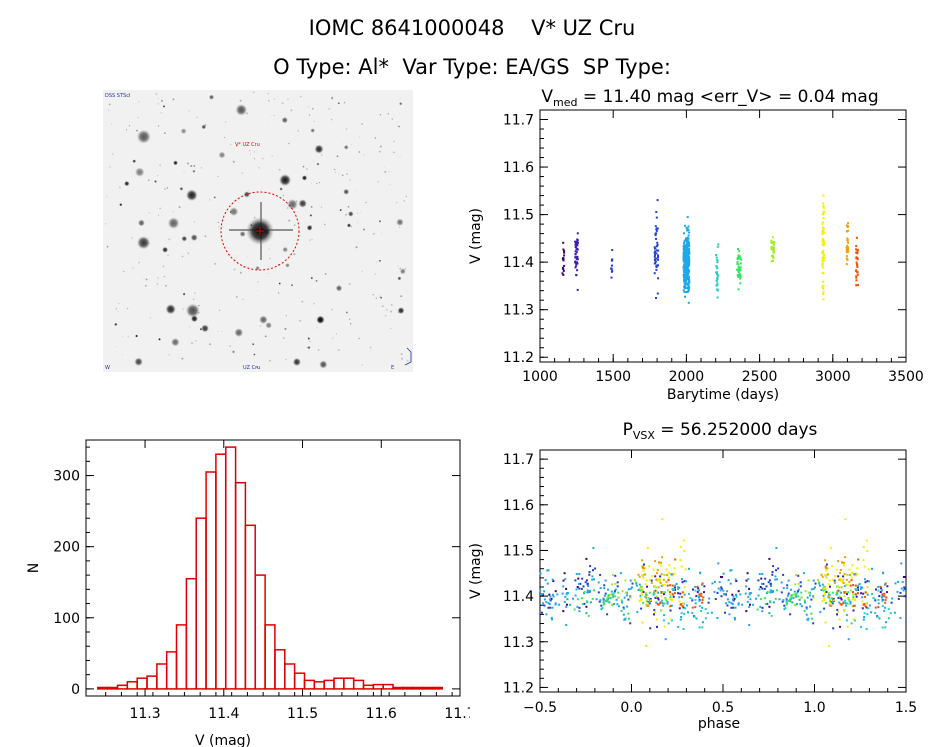 The image size is (944, 747). I want to click on lc-xtick-label: 2500, so click(760, 377).